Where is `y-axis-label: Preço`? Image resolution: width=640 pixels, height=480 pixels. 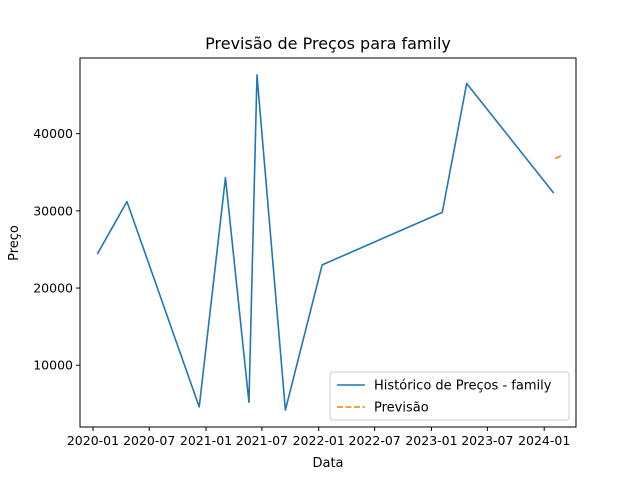 y-axis-label: Preço is located at coordinates (14, 243).